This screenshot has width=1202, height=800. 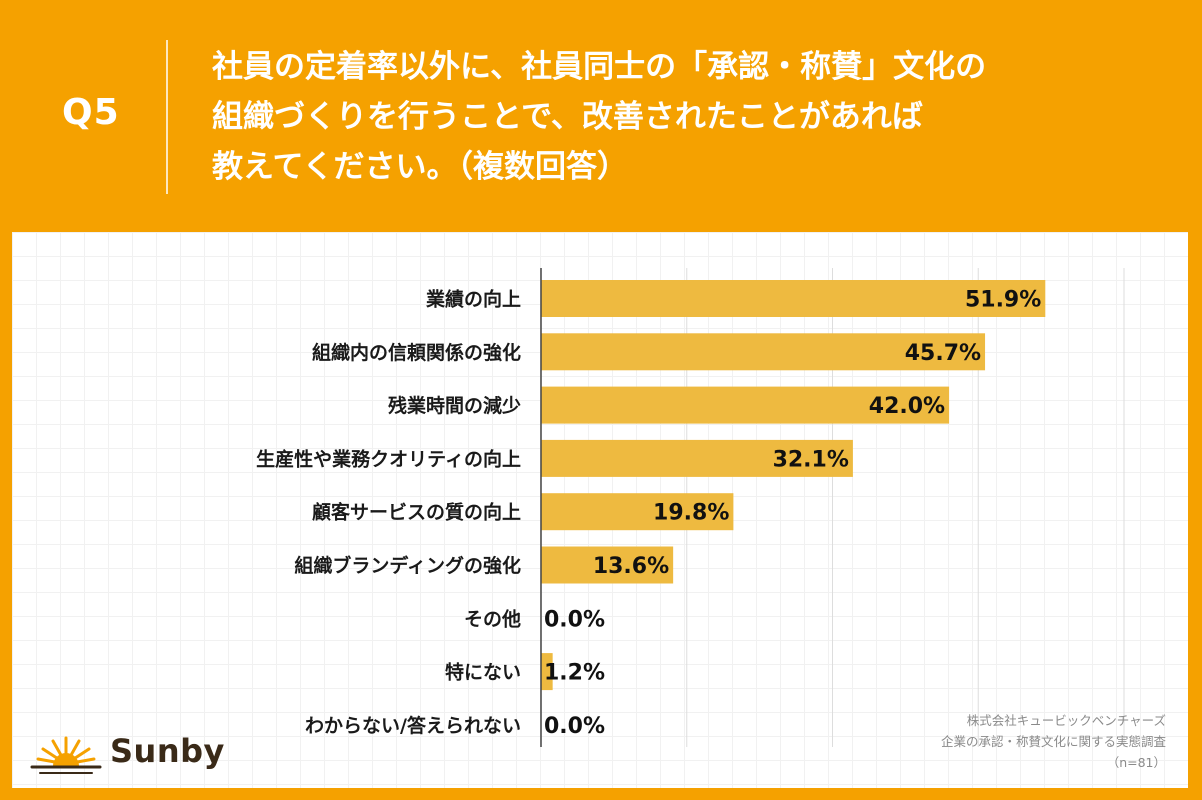 What do you see at coordinates (420, 167) in the screenshot?
I see `question-line-3: 教えてください。（複数回答）` at bounding box center [420, 167].